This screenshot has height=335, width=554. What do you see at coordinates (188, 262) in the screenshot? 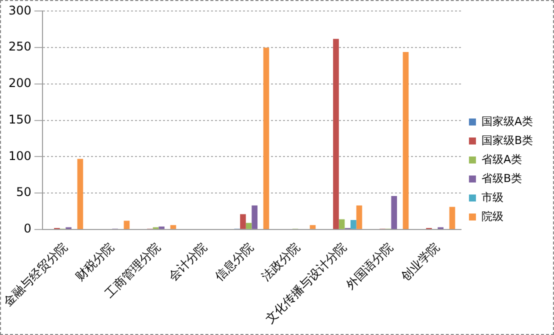
I see `x-tick-label: 会计分院` at bounding box center [188, 262].